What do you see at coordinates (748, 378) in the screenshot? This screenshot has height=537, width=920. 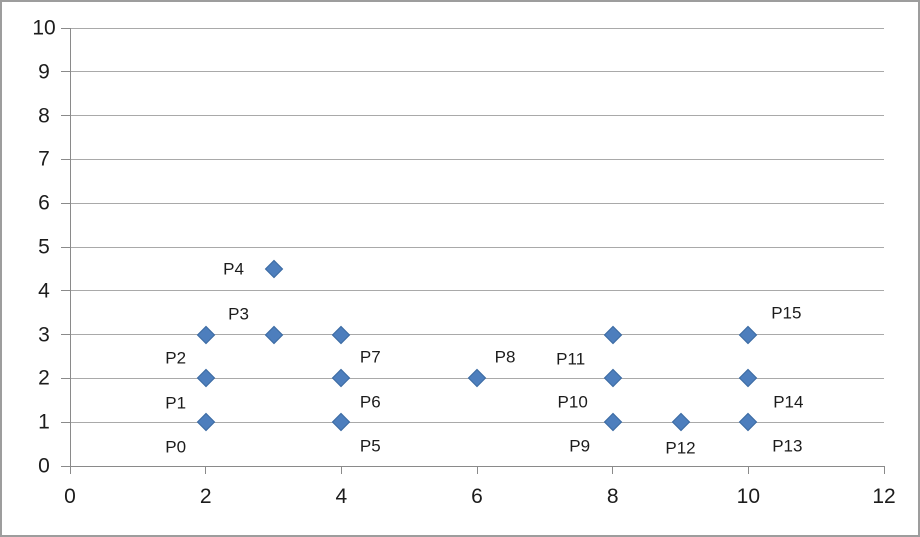 I see `data-point-P14` at bounding box center [748, 378].